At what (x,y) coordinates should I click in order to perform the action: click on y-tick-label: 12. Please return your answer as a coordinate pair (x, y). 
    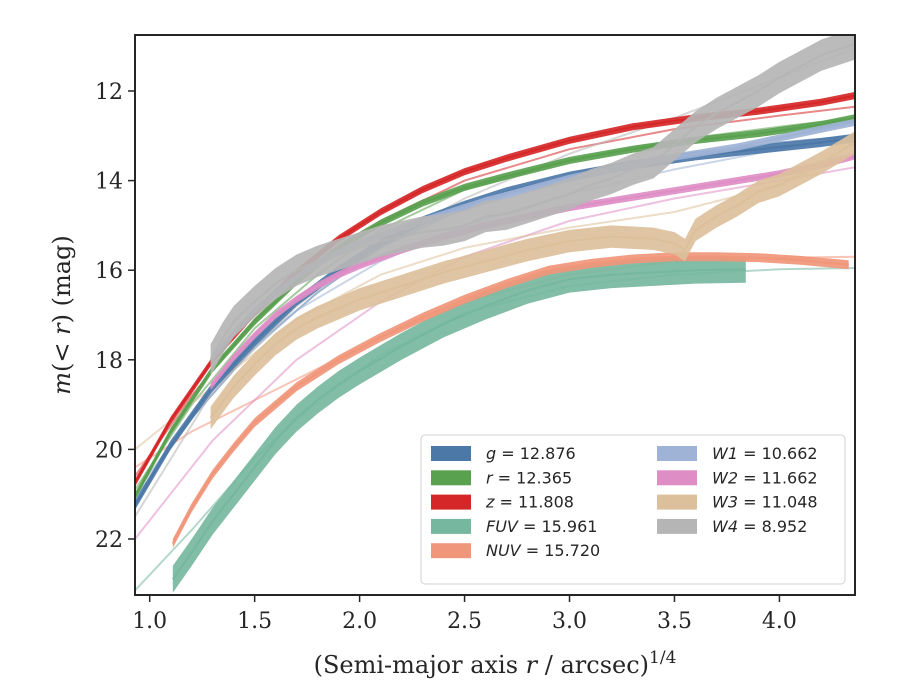
    Looking at the image, I should click on (109, 92).